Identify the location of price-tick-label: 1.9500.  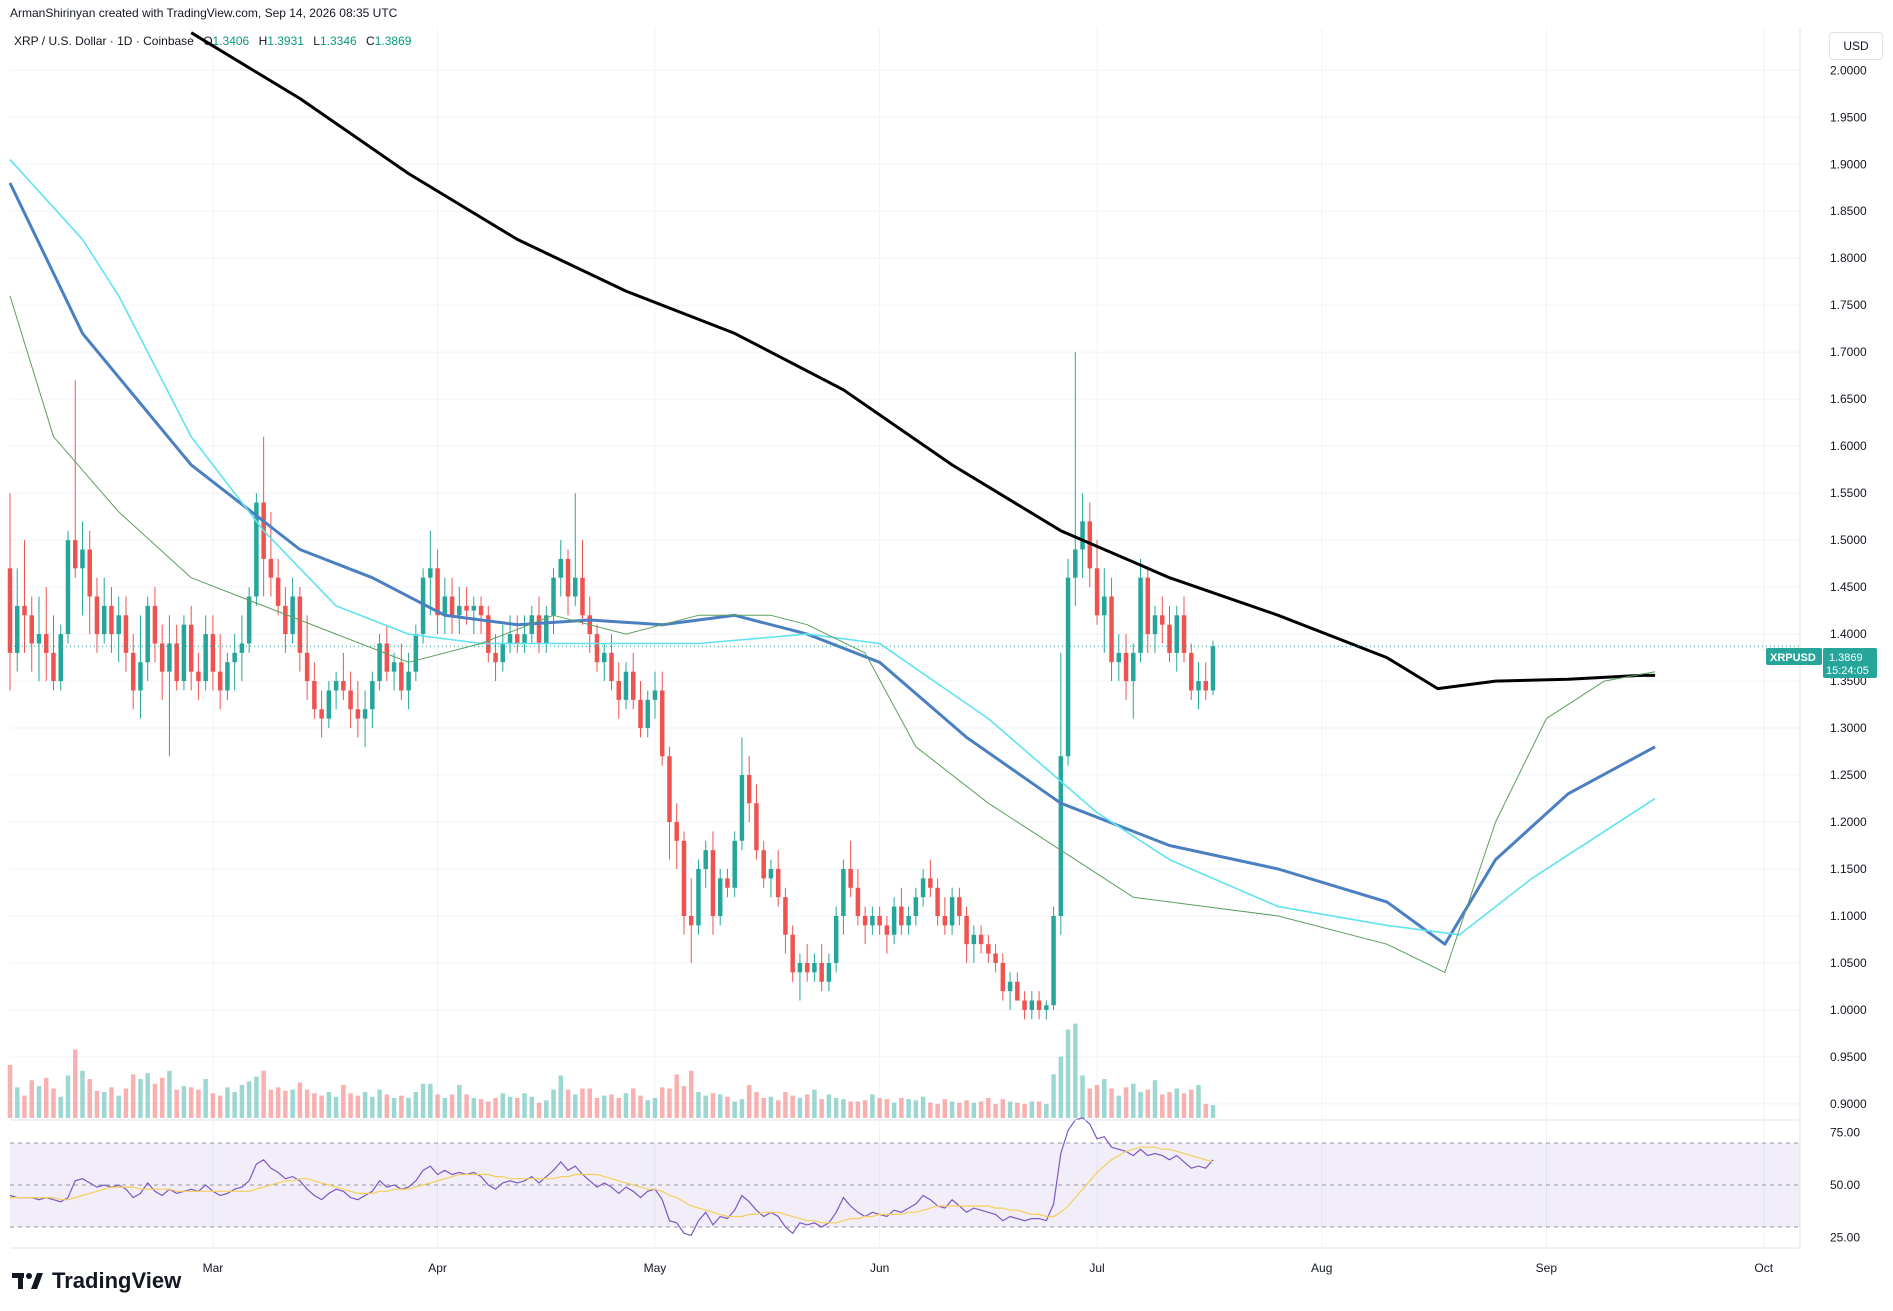
(1848, 117).